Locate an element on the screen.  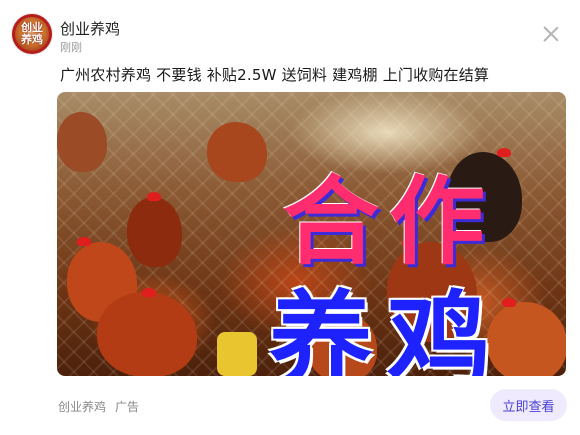
avatar-logo-text: 创业 养鸡 is located at coordinates (32, 33).